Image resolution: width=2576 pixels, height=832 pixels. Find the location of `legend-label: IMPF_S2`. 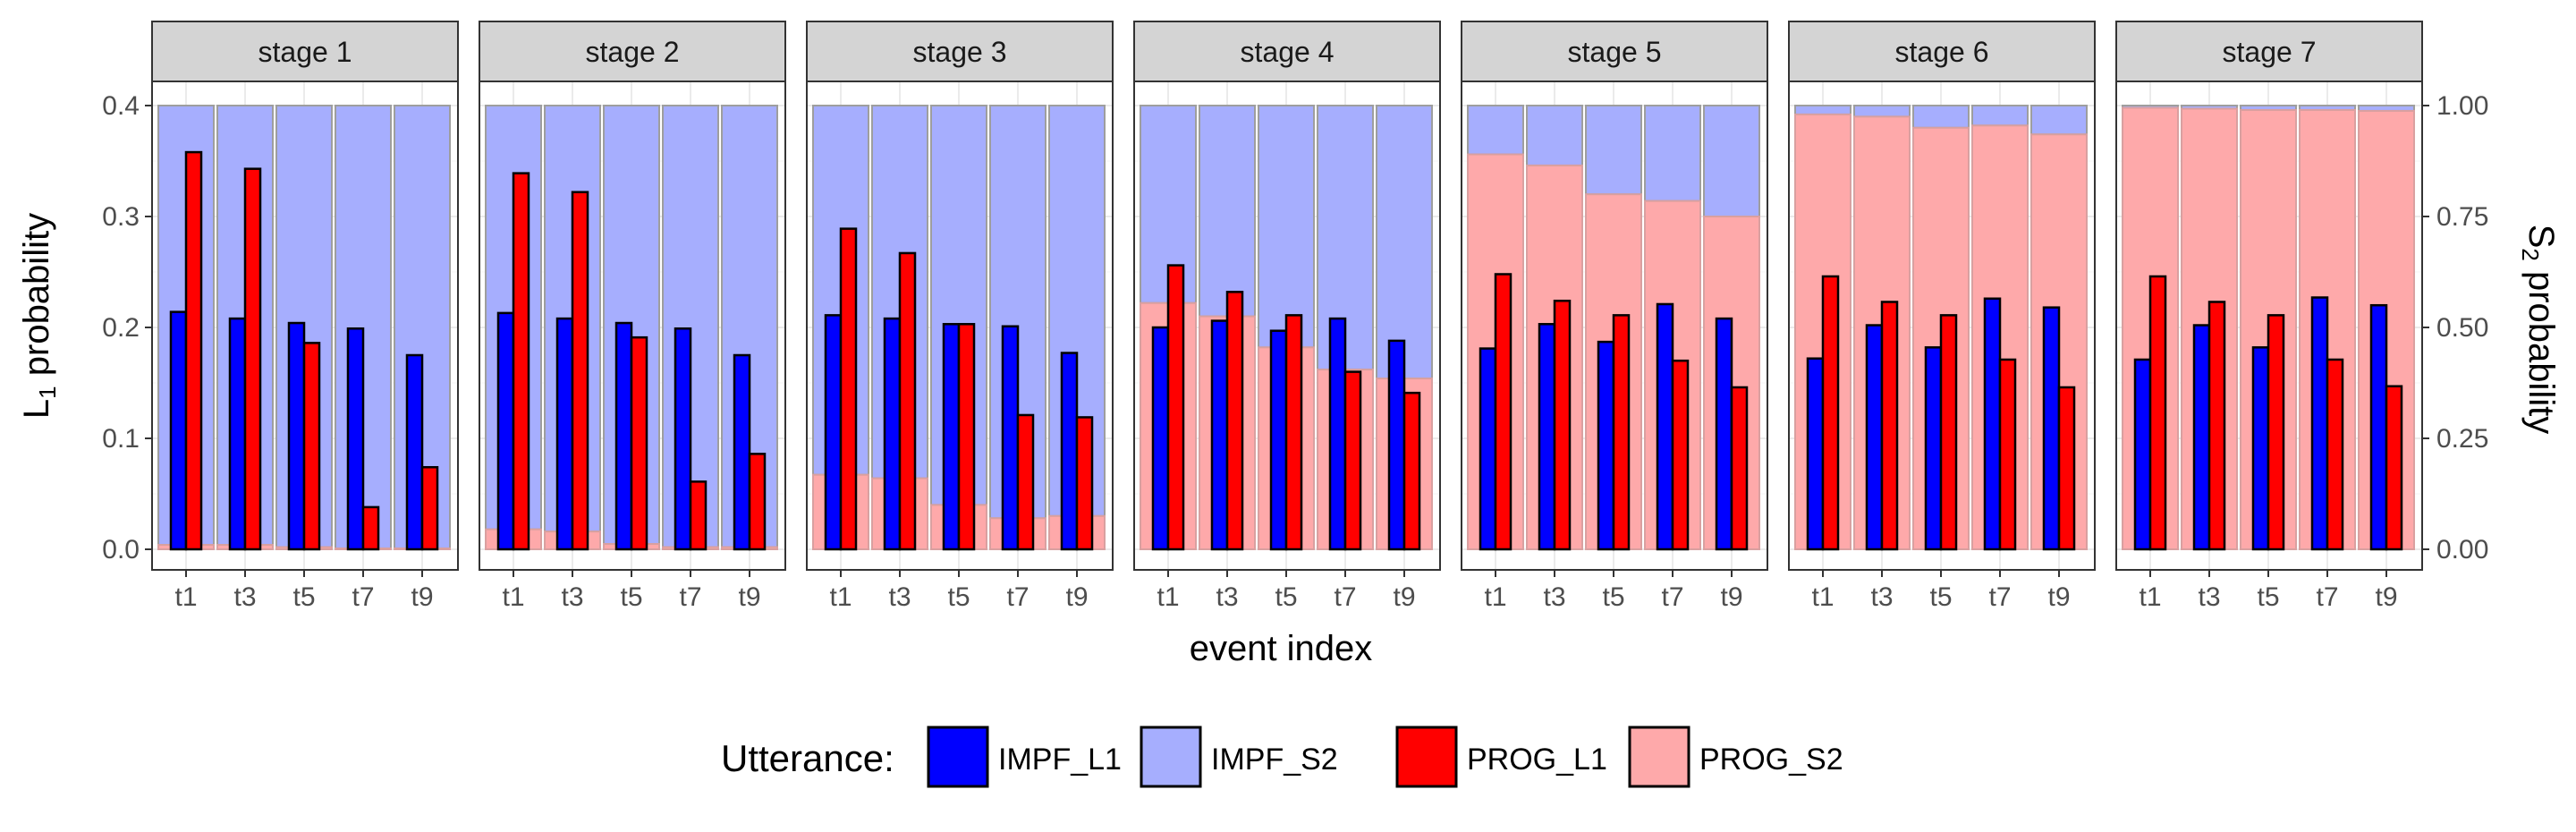

legend-label: IMPF_S2 is located at coordinates (1274, 760).